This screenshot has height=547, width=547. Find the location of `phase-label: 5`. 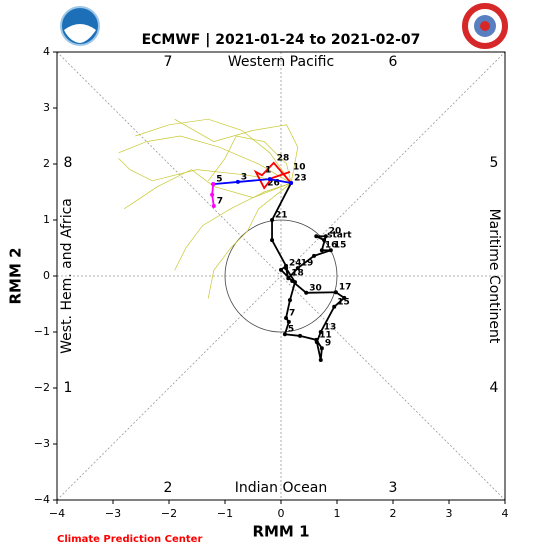

phase-label: 5 is located at coordinates (494, 163).